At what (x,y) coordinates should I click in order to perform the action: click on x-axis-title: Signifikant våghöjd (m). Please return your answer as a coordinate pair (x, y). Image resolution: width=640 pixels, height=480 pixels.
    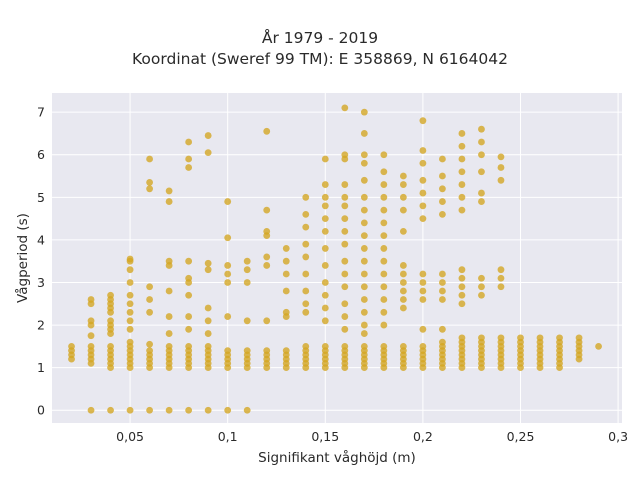
    Looking at the image, I should click on (337, 457).